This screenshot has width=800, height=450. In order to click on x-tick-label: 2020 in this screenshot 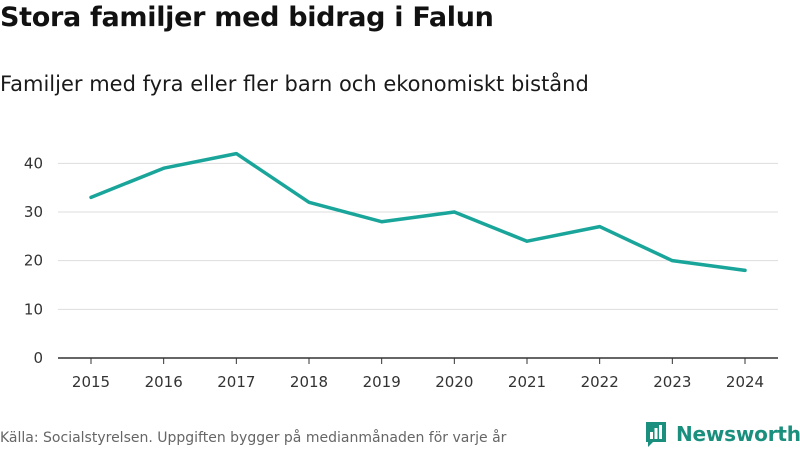, I will do `click(454, 382)`.